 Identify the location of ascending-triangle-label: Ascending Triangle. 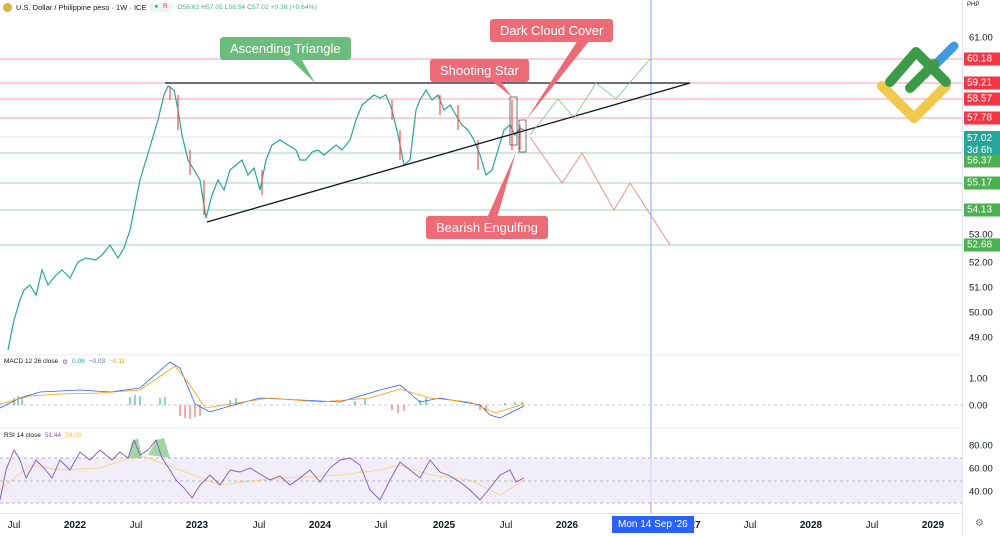
(285, 48).